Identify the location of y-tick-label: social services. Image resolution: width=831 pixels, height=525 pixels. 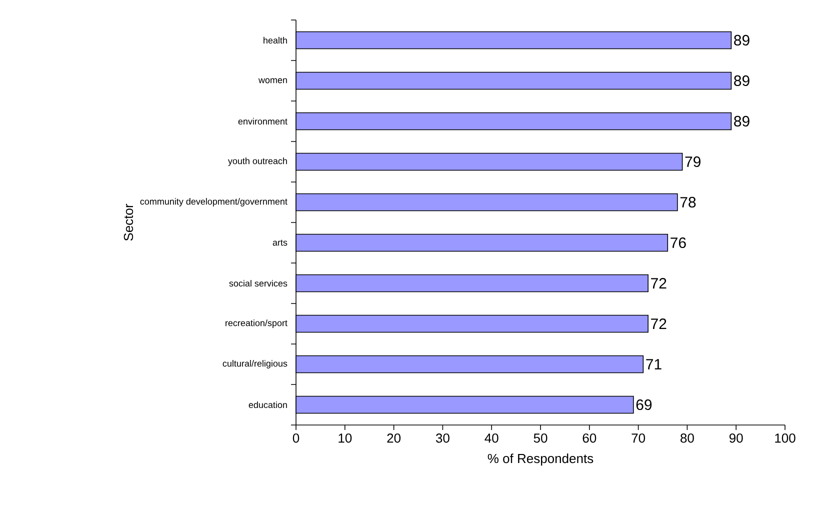
(258, 283).